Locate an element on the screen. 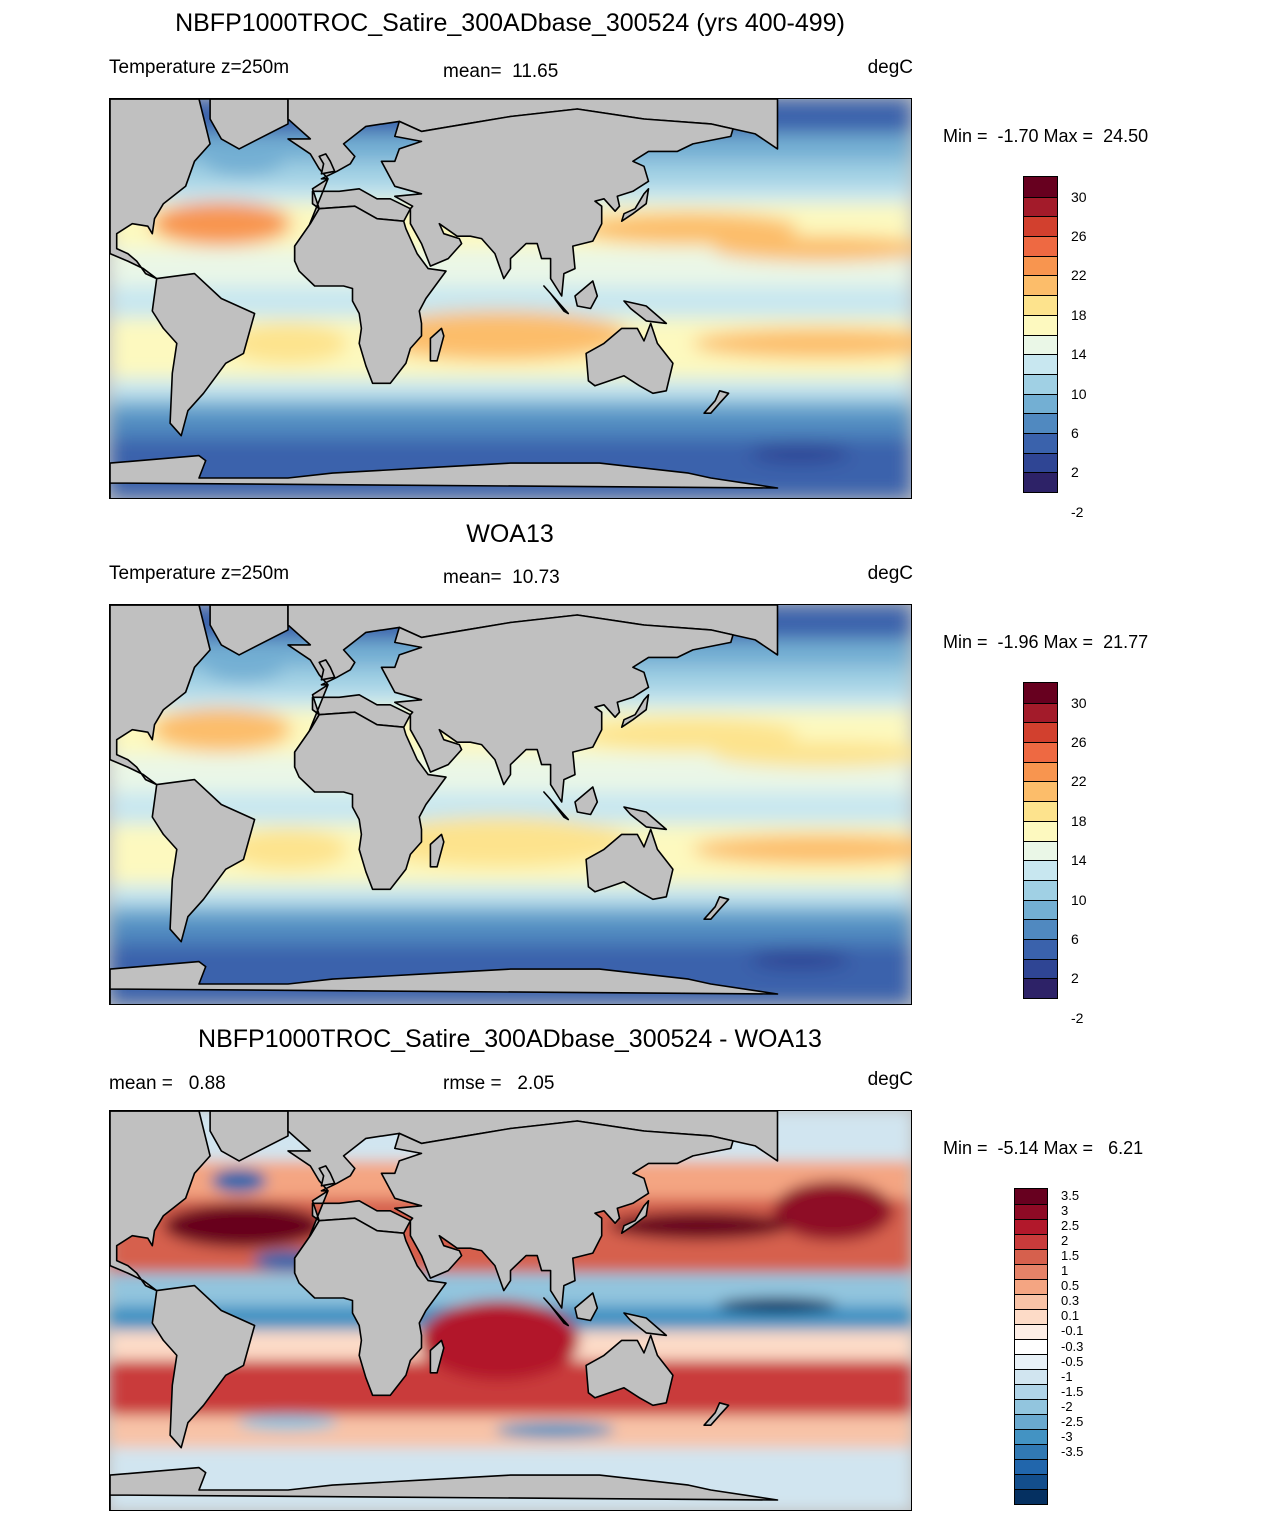 This screenshot has height=1519, width=1285. colorbar-tick-label: 0.5 is located at coordinates (1070, 1286).